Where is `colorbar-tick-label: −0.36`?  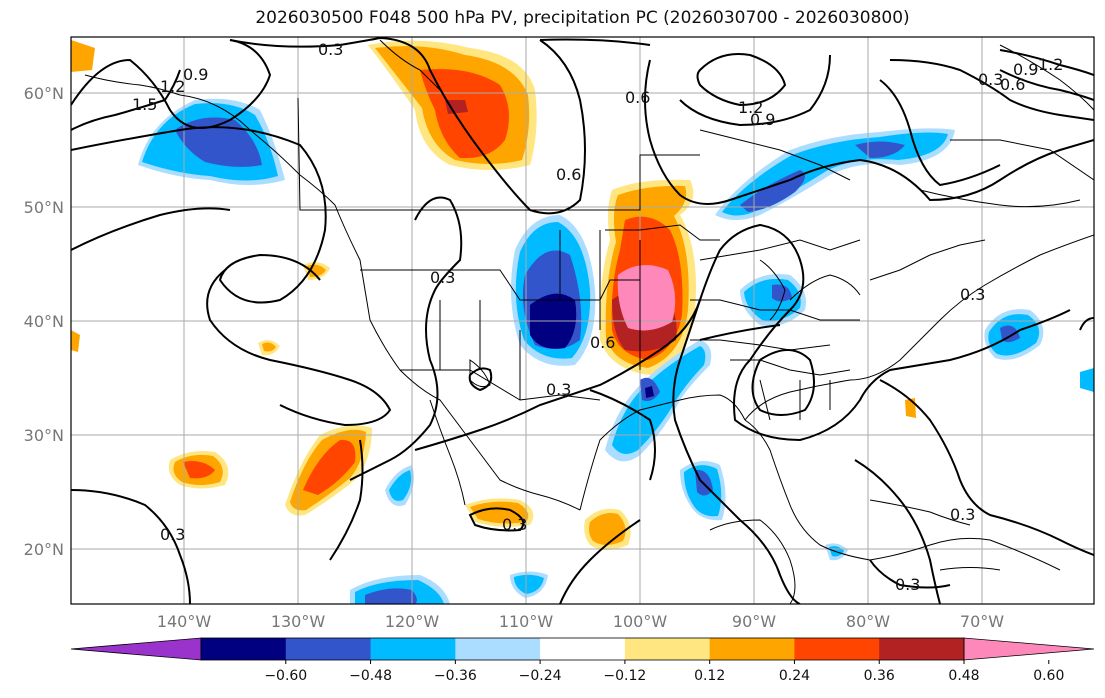 colorbar-tick-label: −0.36 is located at coordinates (455, 676).